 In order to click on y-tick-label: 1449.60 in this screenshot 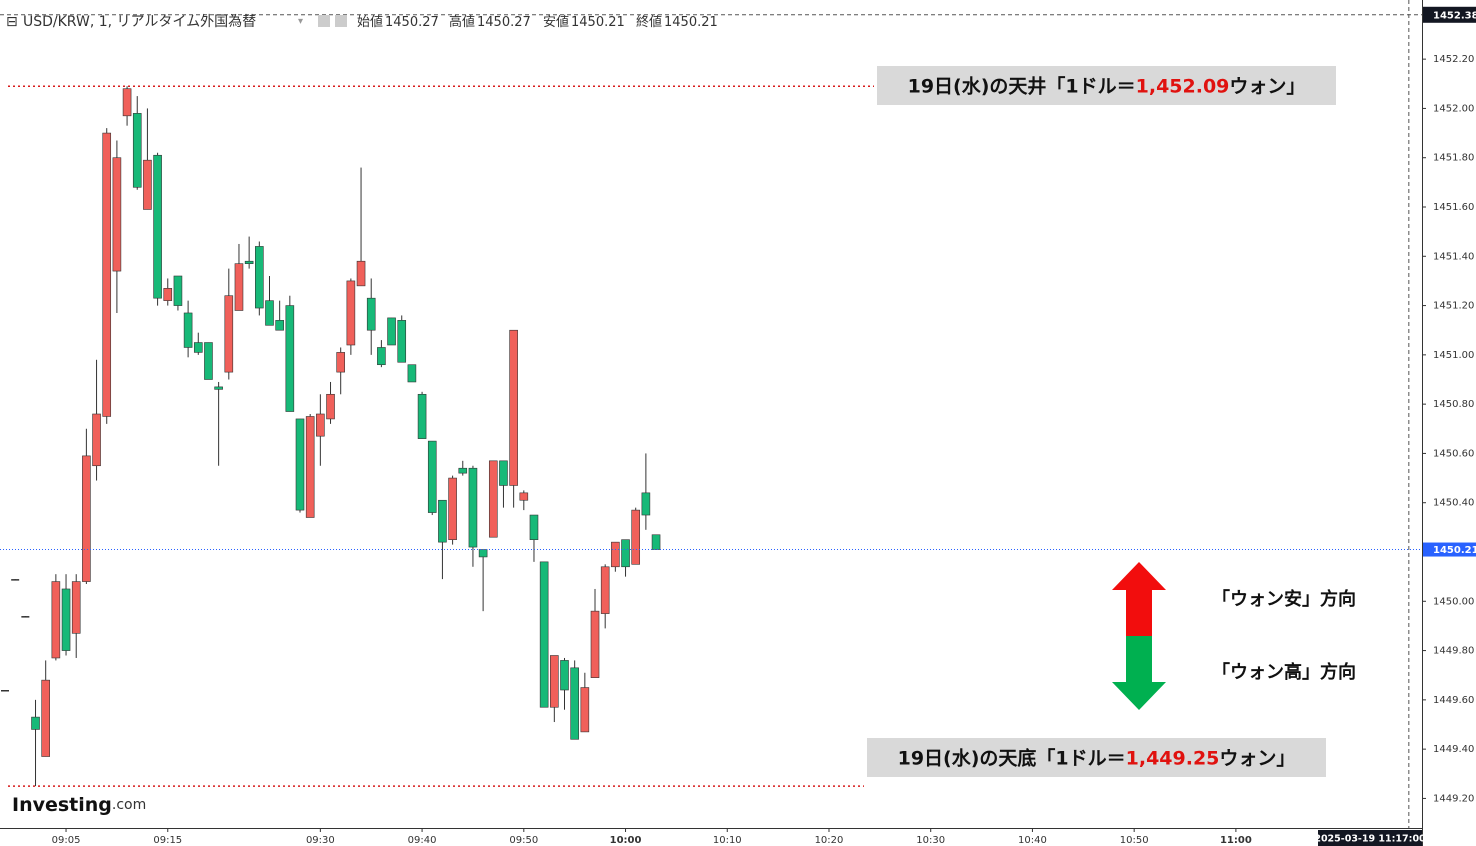, I will do `click(1453, 700)`.